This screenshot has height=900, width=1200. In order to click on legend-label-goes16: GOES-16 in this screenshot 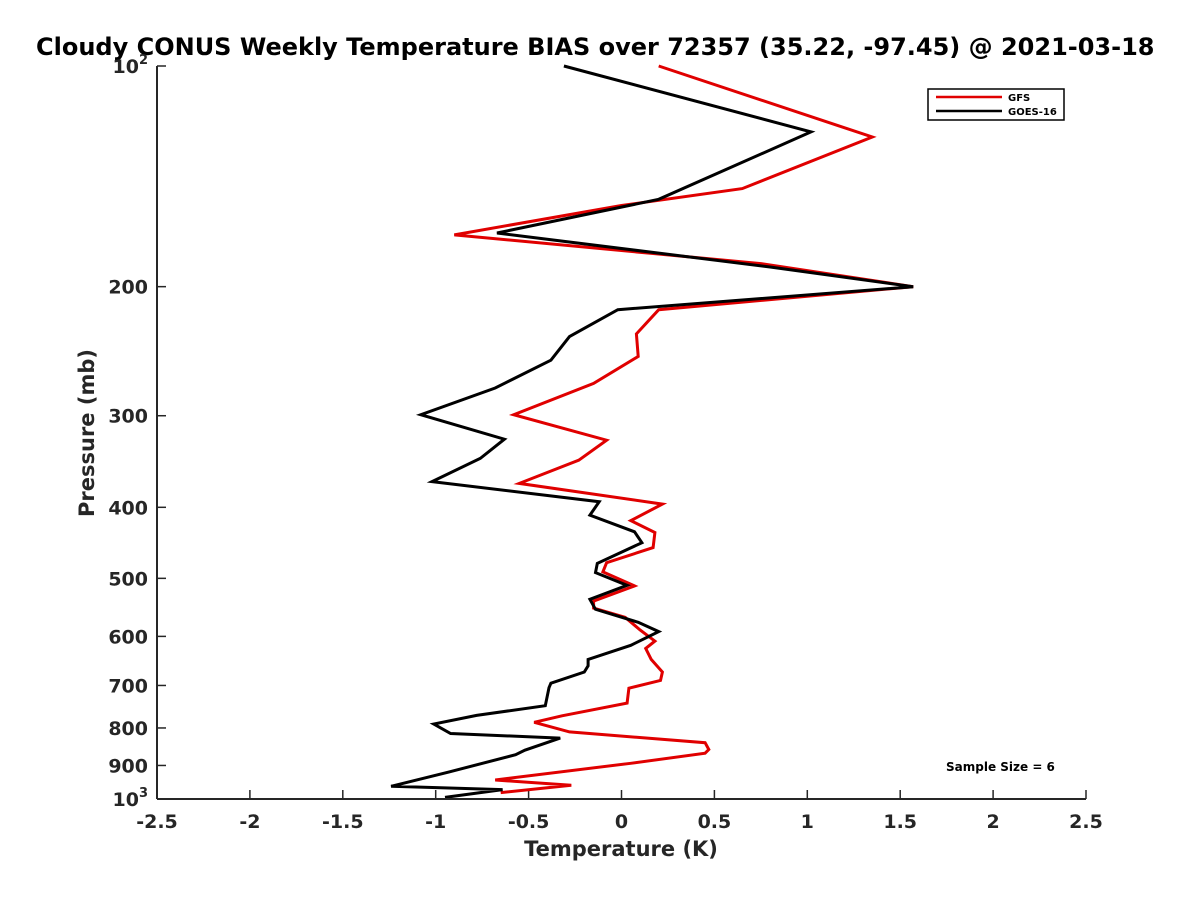, I will do `click(1032, 112)`.